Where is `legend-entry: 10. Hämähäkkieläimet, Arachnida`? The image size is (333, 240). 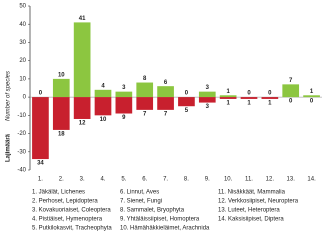
legend-entry: 10. Hämähäkkieläimet, Arachnida is located at coordinates (165, 229).